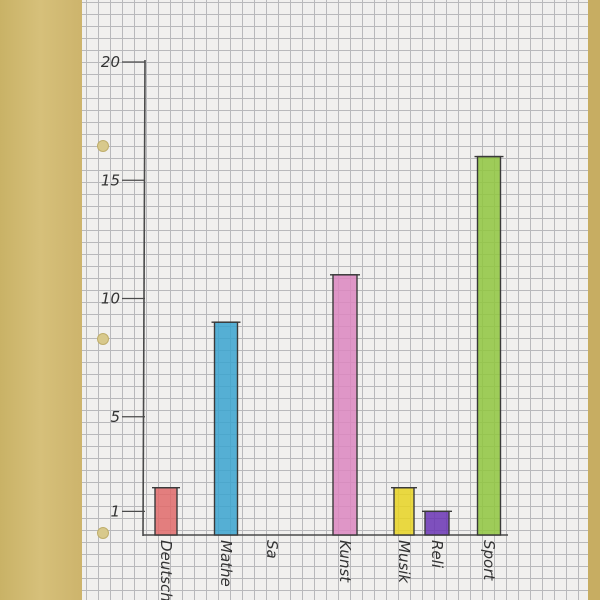 The width and height of the screenshot is (600, 600). What do you see at coordinates (115, 417) in the screenshot?
I see `y-tick-label: 5` at bounding box center [115, 417].